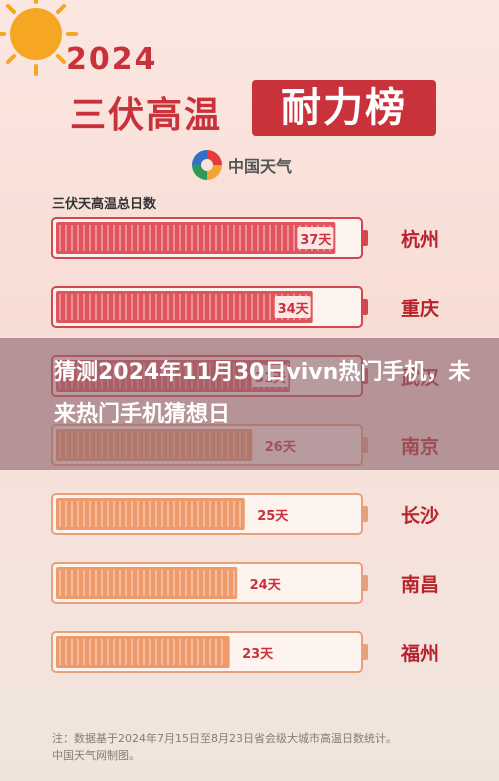 The height and width of the screenshot is (781, 499). I want to click on chart-title: 三伏天高温总日数, so click(104, 204).